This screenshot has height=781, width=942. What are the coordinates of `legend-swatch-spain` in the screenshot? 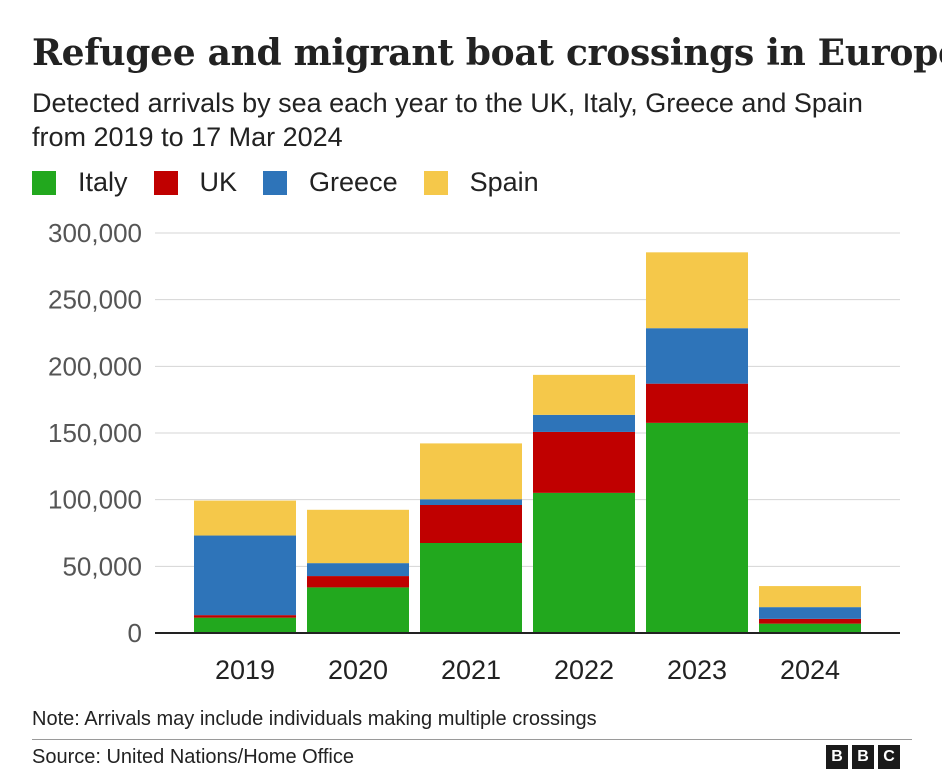 It's located at (435, 182).